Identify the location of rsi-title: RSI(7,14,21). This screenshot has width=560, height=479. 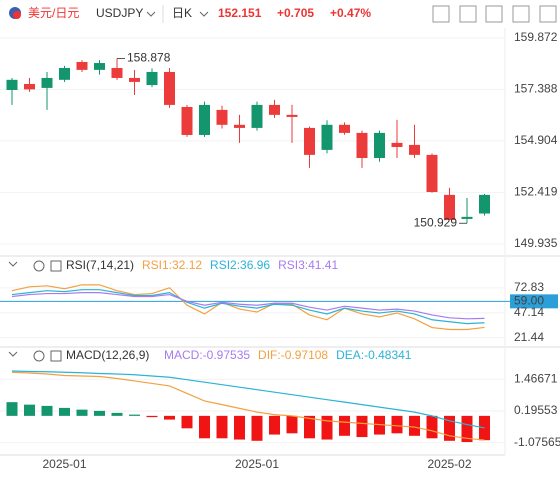
(100, 265).